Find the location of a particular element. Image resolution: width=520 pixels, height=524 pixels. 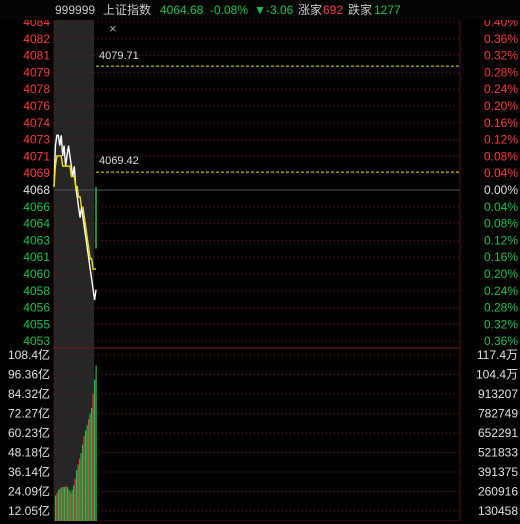

price-tick-label: 4076 is located at coordinates (36, 106).